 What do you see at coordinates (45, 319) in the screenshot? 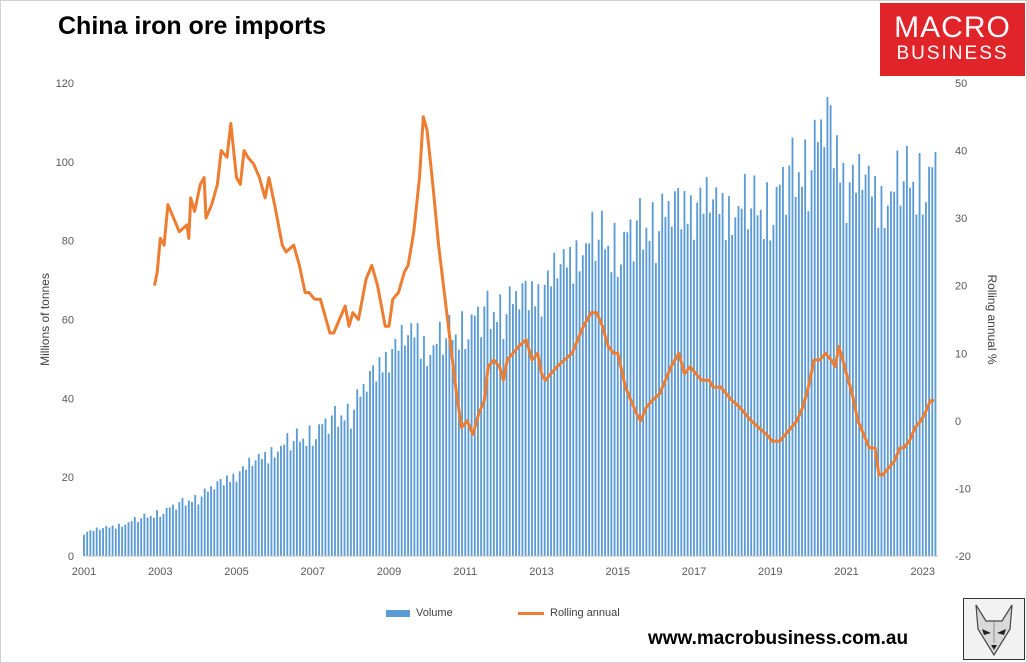
I see `left-axis-title: Millions of tonnes` at bounding box center [45, 319].